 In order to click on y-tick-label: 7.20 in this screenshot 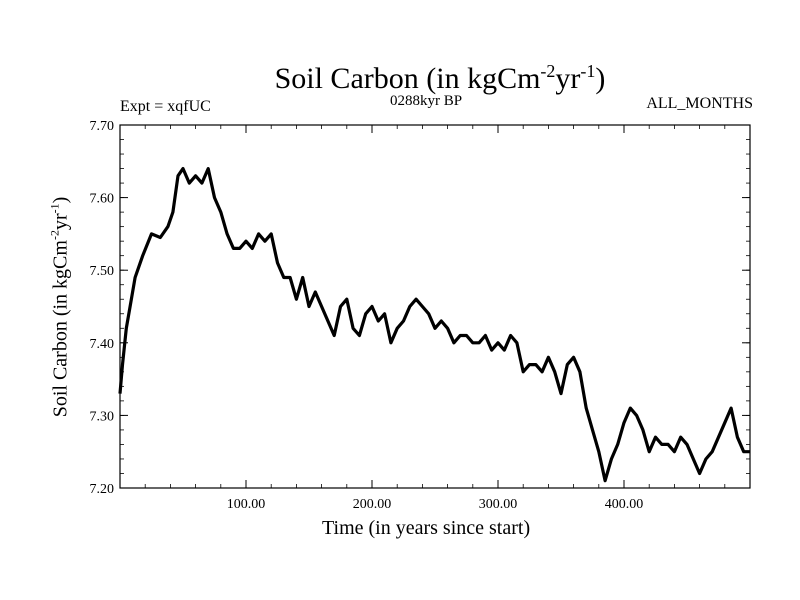, I will do `click(102, 489)`.